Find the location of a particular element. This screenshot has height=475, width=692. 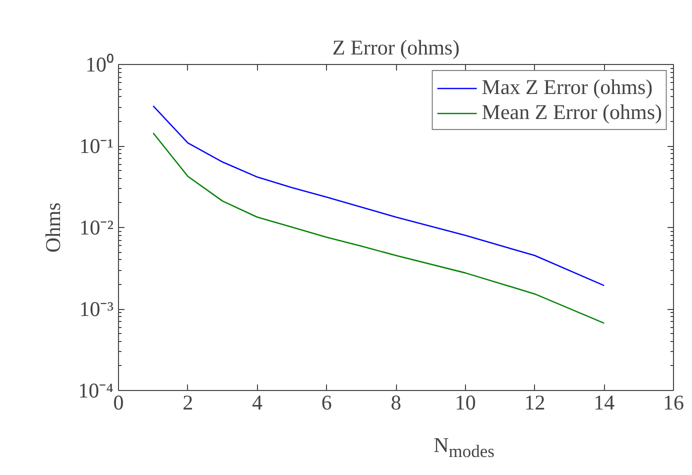

x-tick-label: 0 is located at coordinates (118, 402).